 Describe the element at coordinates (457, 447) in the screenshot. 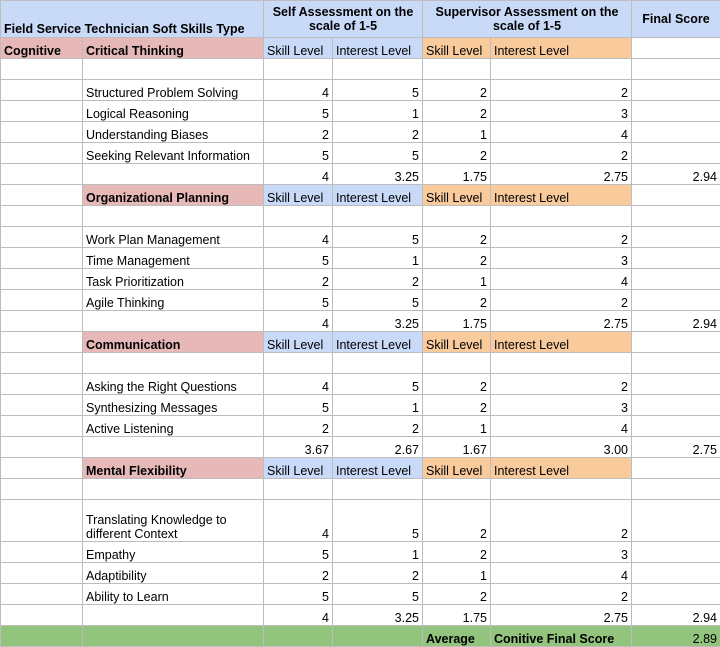

I see `average-supervisor-skill-level-cell: 1.67` at that location.